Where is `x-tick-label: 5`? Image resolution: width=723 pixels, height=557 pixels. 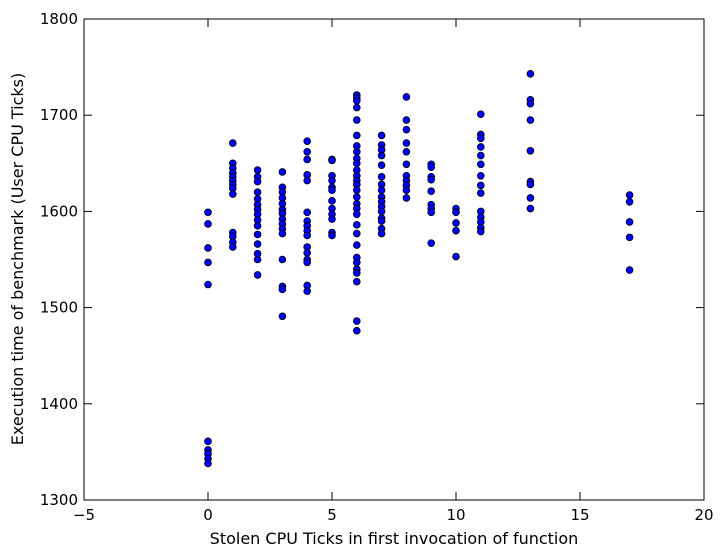
x-tick-label: 5 is located at coordinates (332, 515).